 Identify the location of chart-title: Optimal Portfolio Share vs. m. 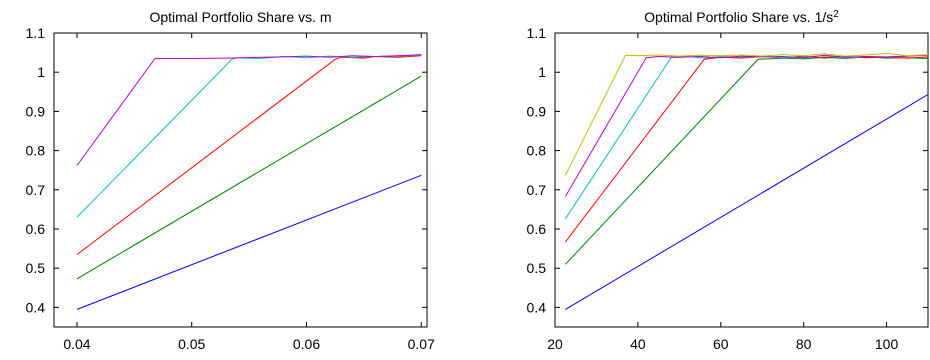
(240, 17).